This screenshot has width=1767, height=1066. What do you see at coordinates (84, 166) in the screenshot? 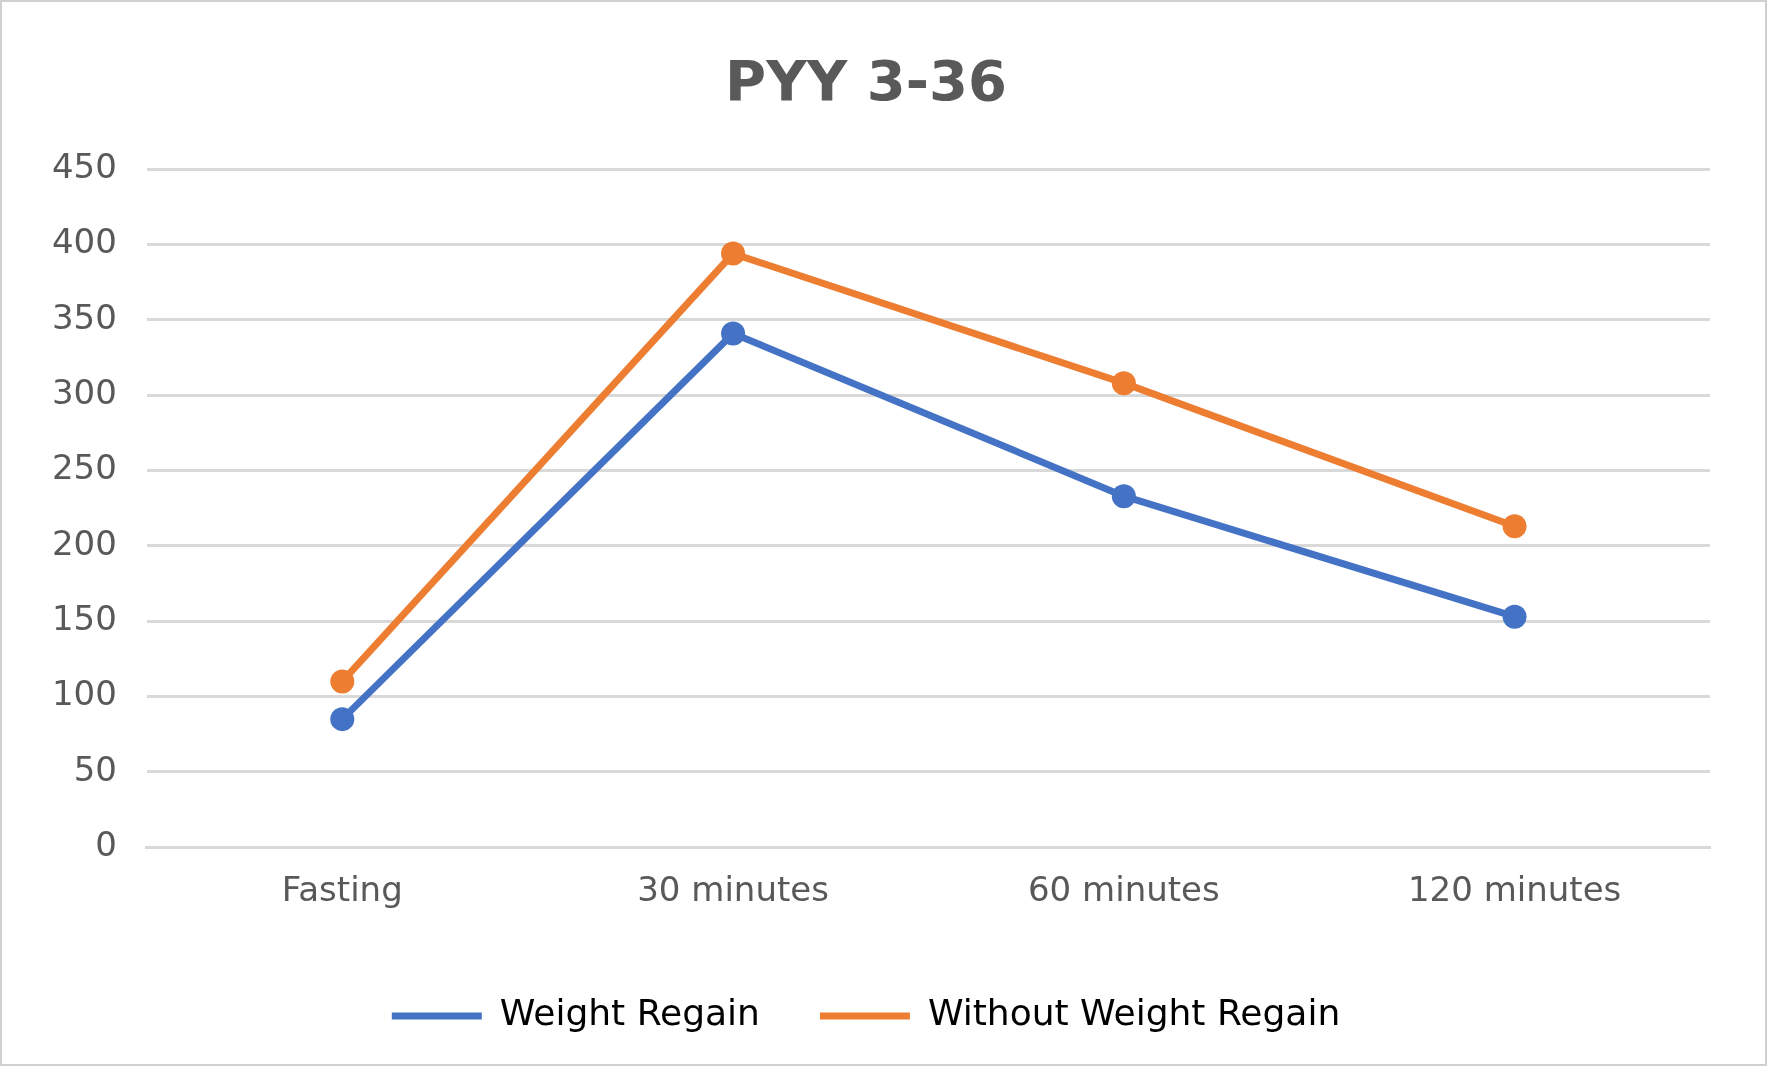
I see `y-tick-label: 450` at bounding box center [84, 166].